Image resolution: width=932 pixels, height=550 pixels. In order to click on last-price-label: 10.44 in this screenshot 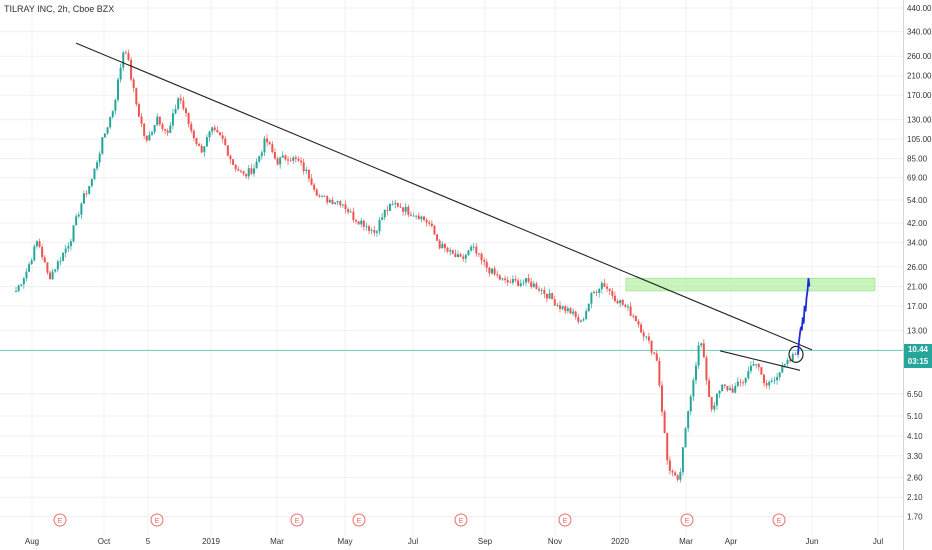, I will do `click(918, 350)`.